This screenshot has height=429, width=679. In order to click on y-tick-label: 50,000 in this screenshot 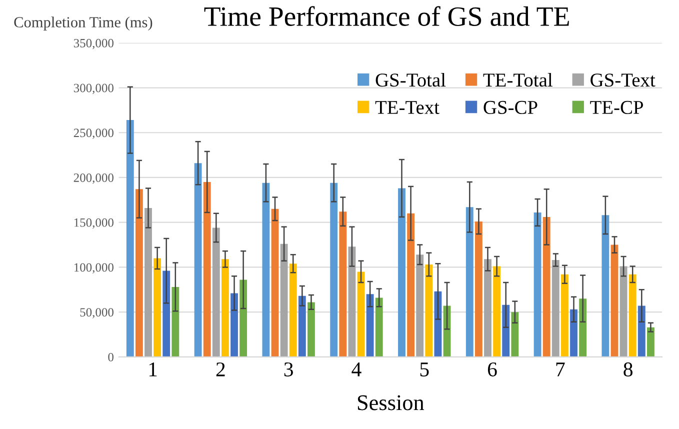, I will do `click(97, 313)`.